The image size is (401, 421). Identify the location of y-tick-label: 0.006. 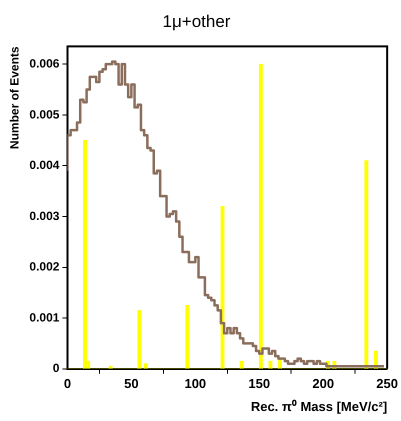
(44, 63).